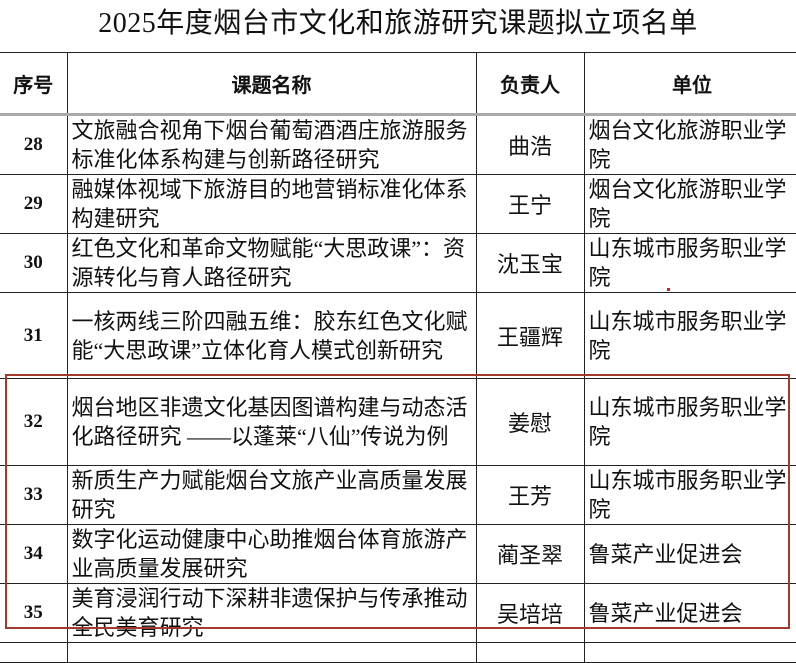 Image resolution: width=796 pixels, height=663 pixels. I want to click on row-number: 29, so click(34, 204).